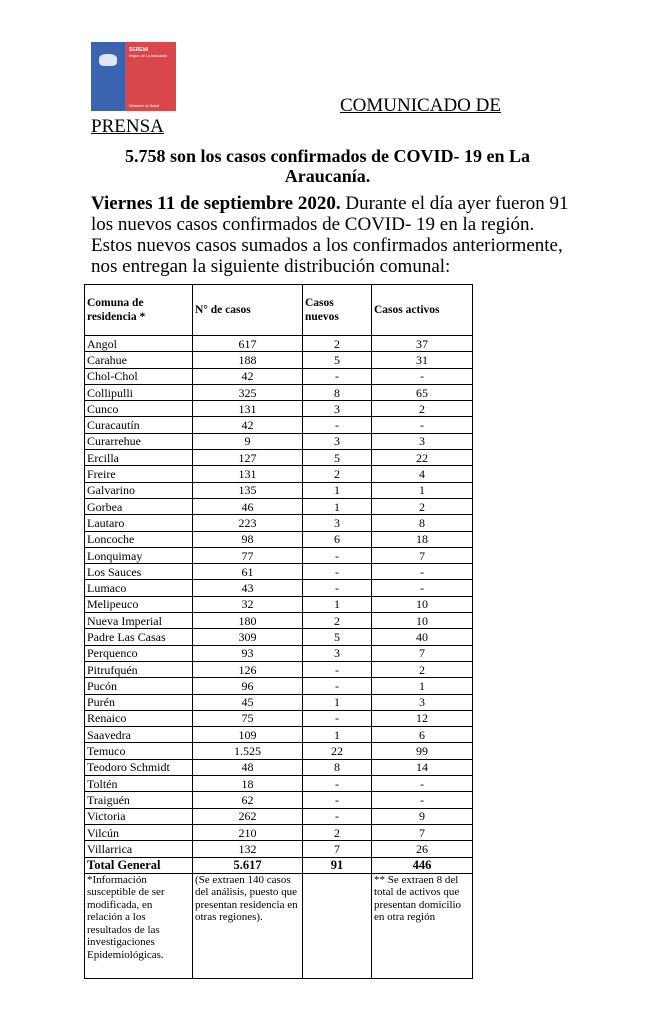 This screenshot has height=1024, width=655. What do you see at coordinates (127, 126) in the screenshot?
I see `header-line2: PRENSA` at bounding box center [127, 126].